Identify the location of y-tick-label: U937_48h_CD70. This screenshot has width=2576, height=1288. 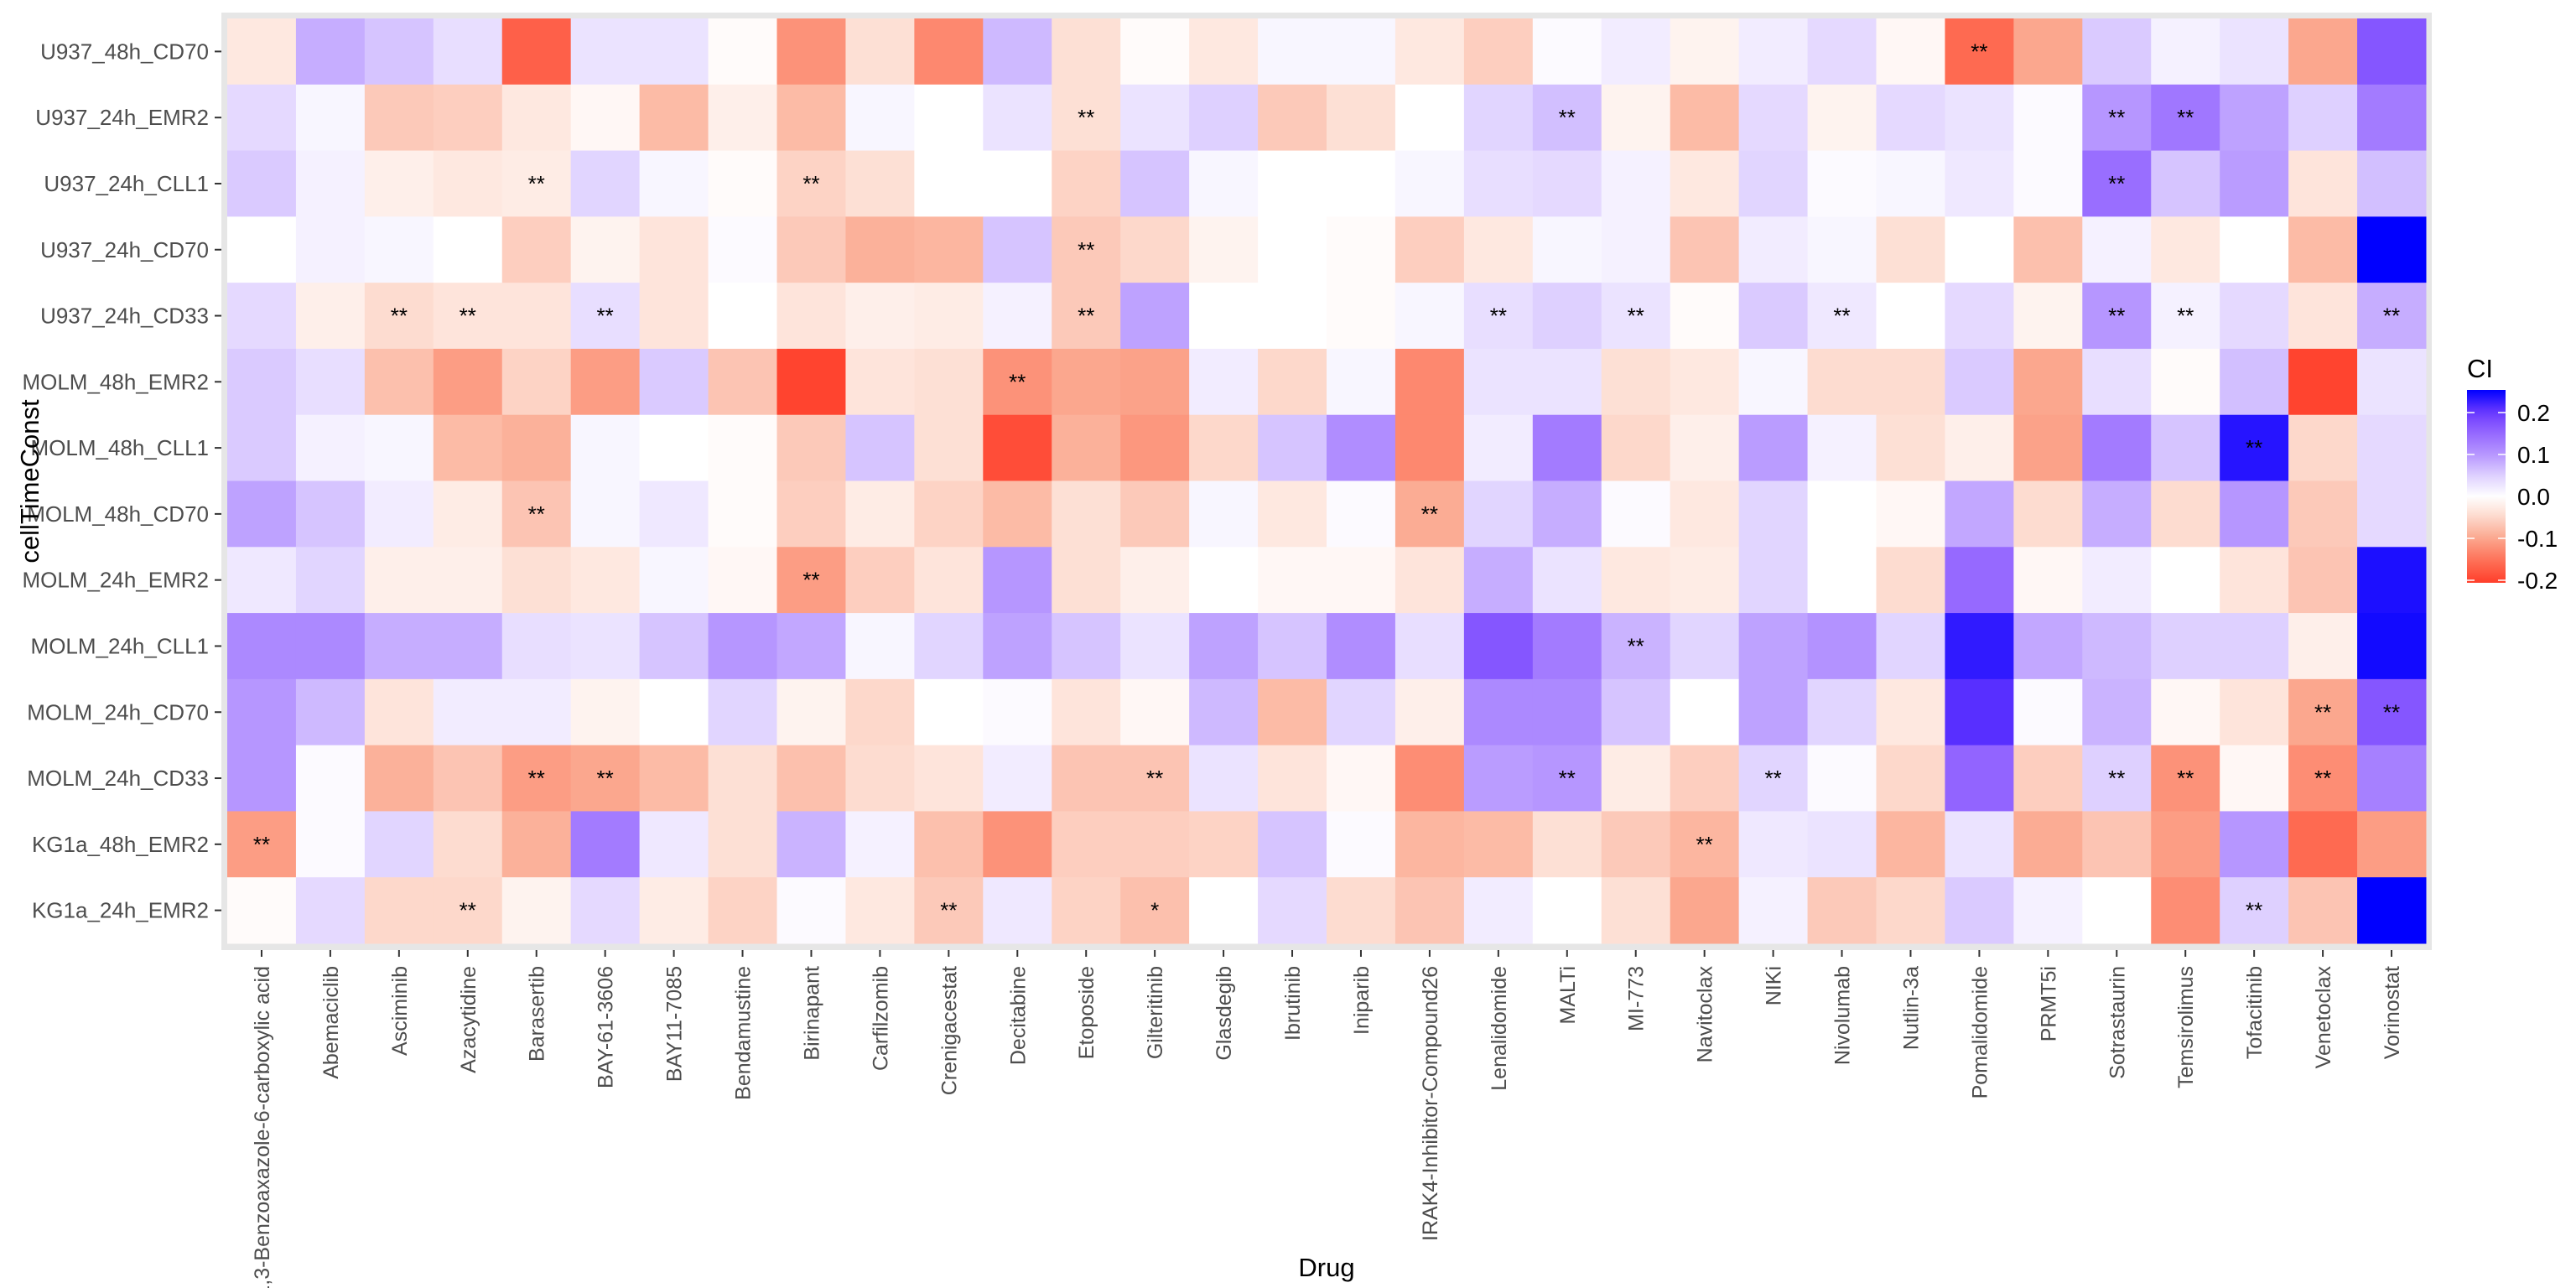
(124, 51).